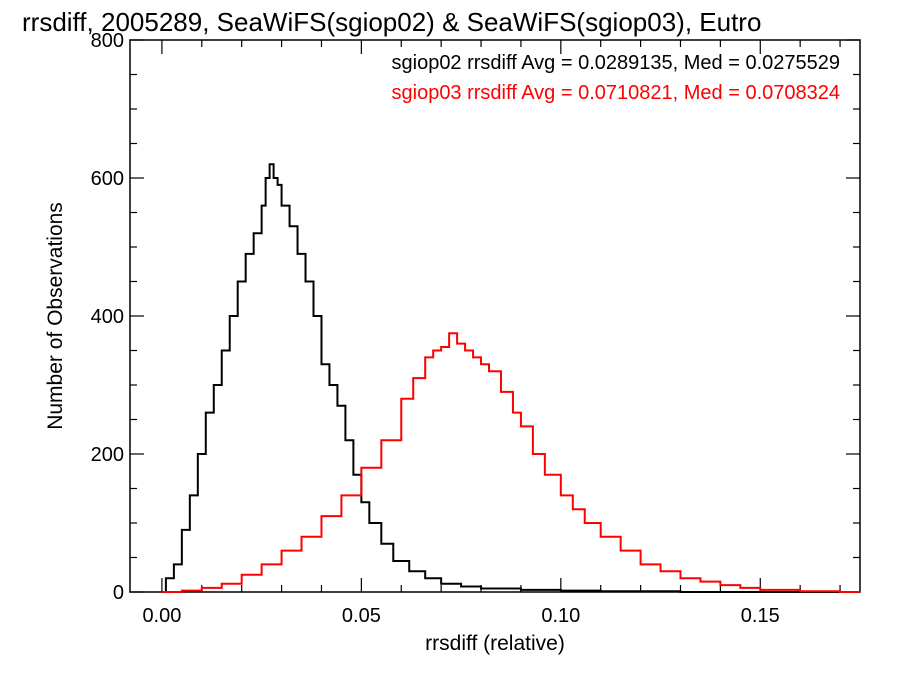  What do you see at coordinates (361, 616) in the screenshot?
I see `x-tick-label: 0.05` at bounding box center [361, 616].